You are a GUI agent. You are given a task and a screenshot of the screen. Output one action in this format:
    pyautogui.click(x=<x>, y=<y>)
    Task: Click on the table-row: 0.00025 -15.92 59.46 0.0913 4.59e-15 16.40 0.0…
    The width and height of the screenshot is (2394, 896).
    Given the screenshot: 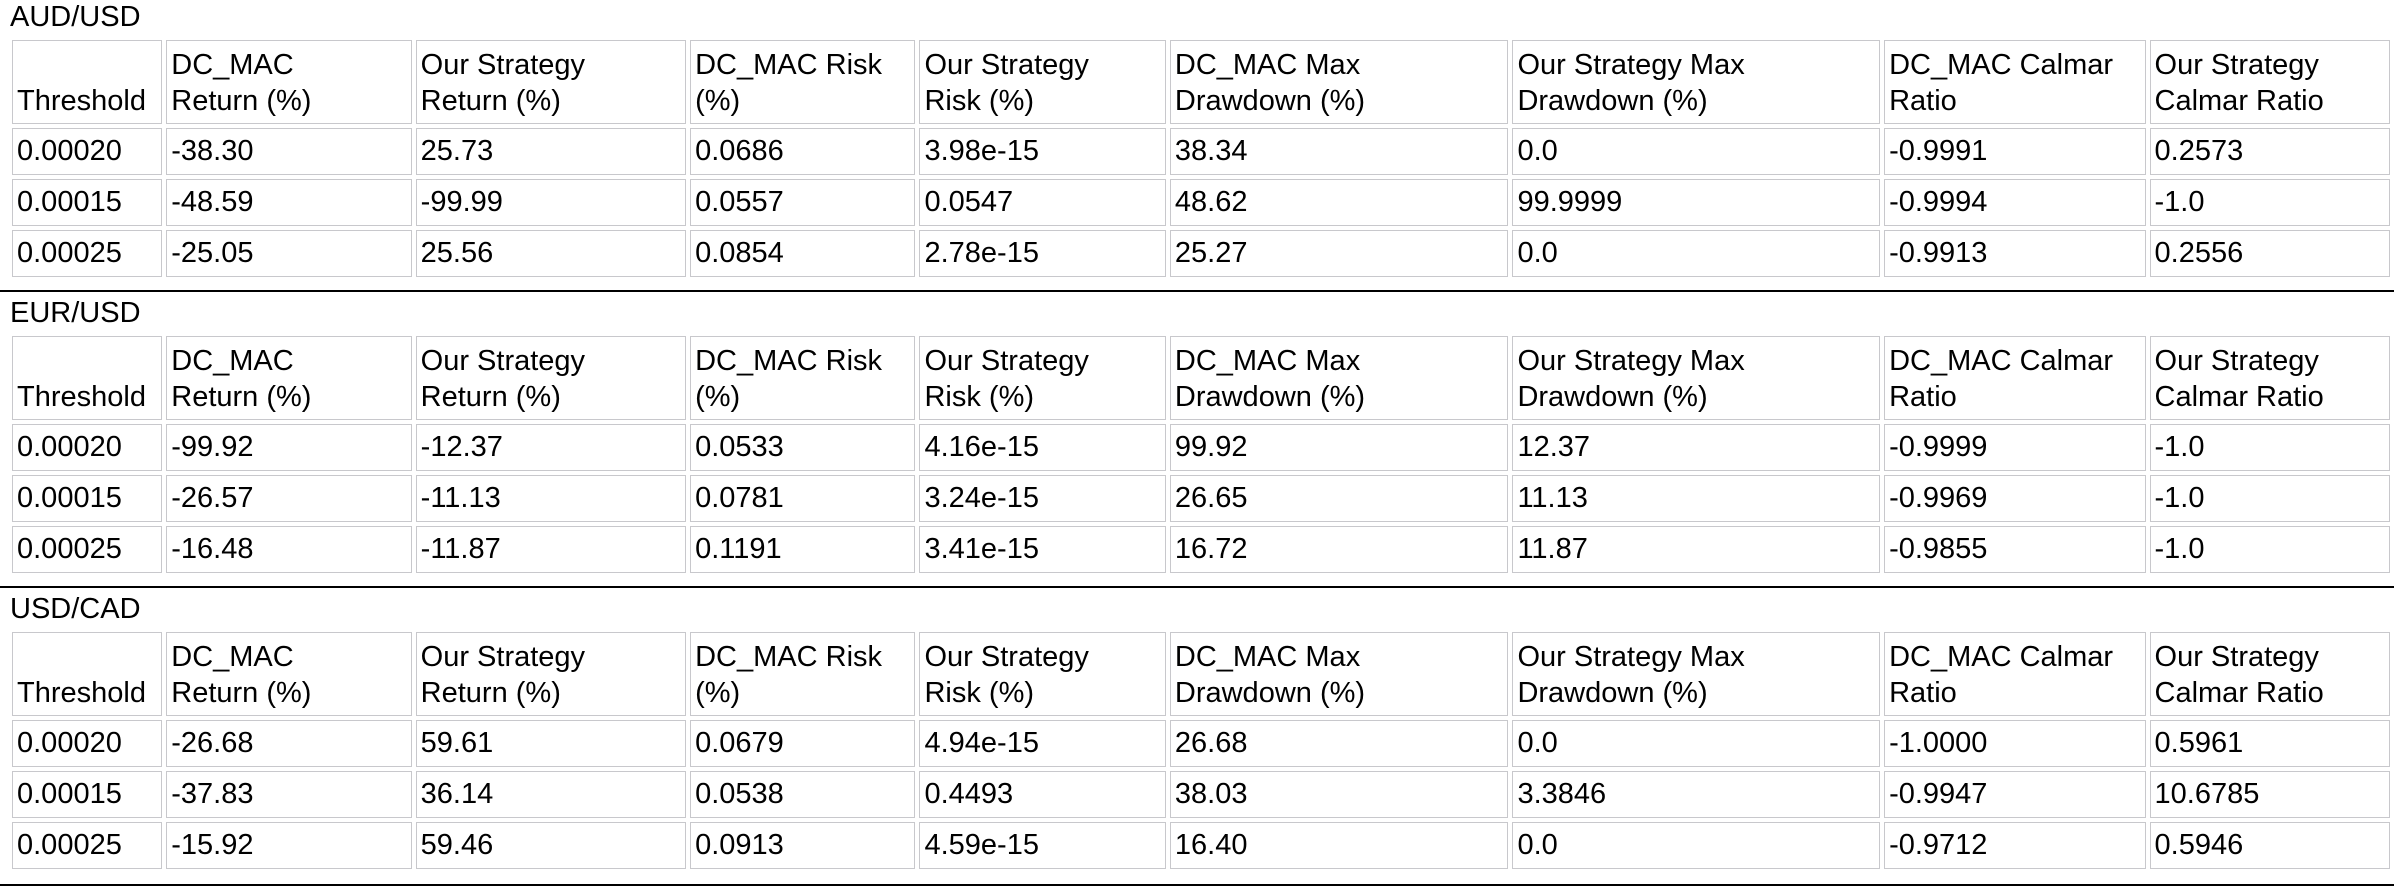 What is the action you would take?
    pyautogui.click(x=1201, y=845)
    